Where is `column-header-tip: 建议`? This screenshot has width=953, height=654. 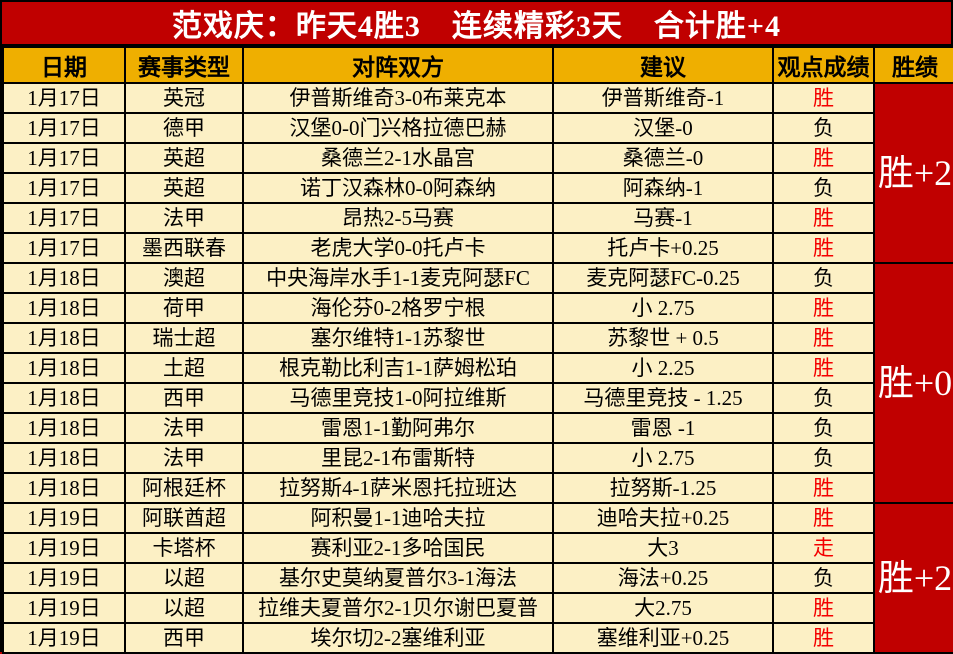
column-header-tip: 建议 is located at coordinates (663, 65).